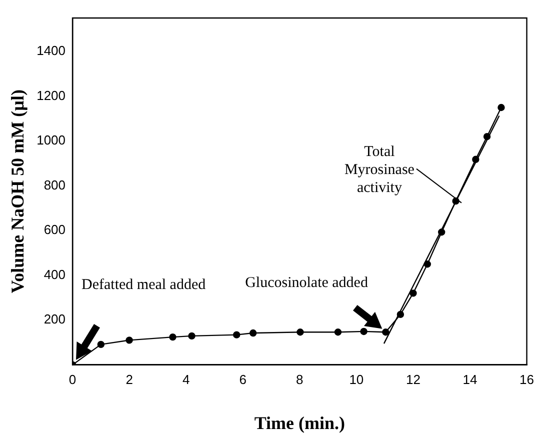 Image resolution: width=537 pixels, height=447 pixels. I want to click on x-tick-label: 14, so click(470, 380).